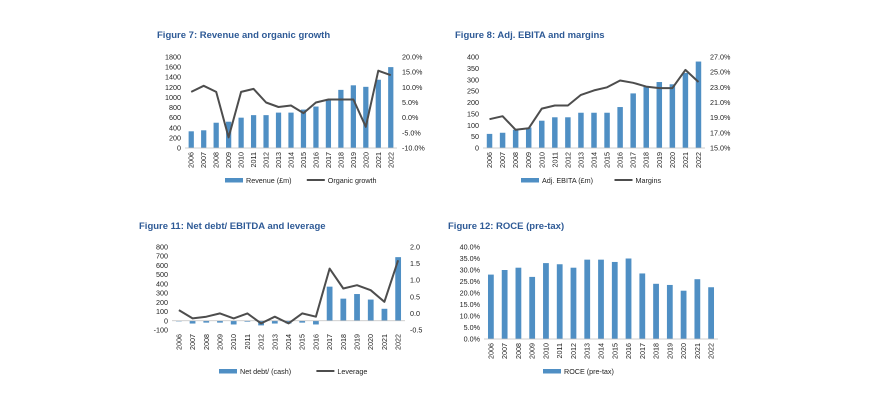 The height and width of the screenshot is (401, 888). What do you see at coordinates (470, 293) in the screenshot?
I see `left-axis-tick-label: 20.0%` at bounding box center [470, 293].